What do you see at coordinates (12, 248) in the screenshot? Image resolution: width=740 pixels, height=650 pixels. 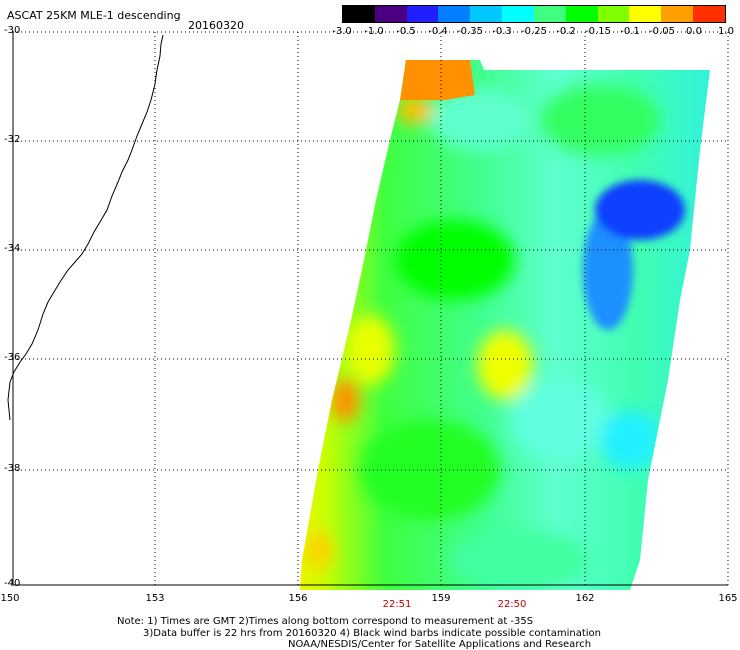 I see `lat-label: -34` at bounding box center [12, 248].